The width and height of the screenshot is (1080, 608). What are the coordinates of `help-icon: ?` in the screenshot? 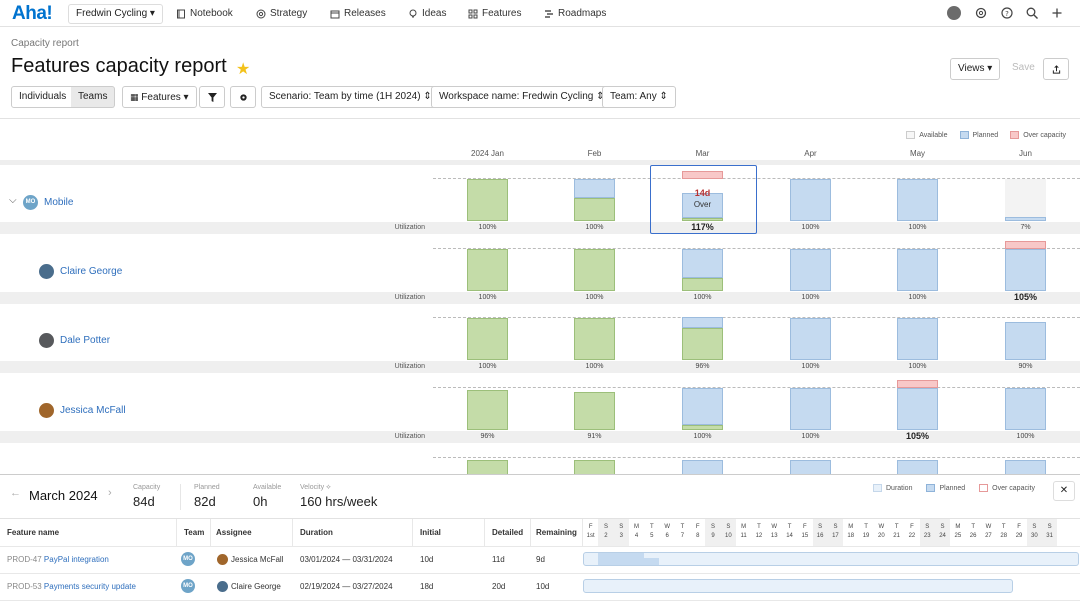 It's located at (1007, 13).